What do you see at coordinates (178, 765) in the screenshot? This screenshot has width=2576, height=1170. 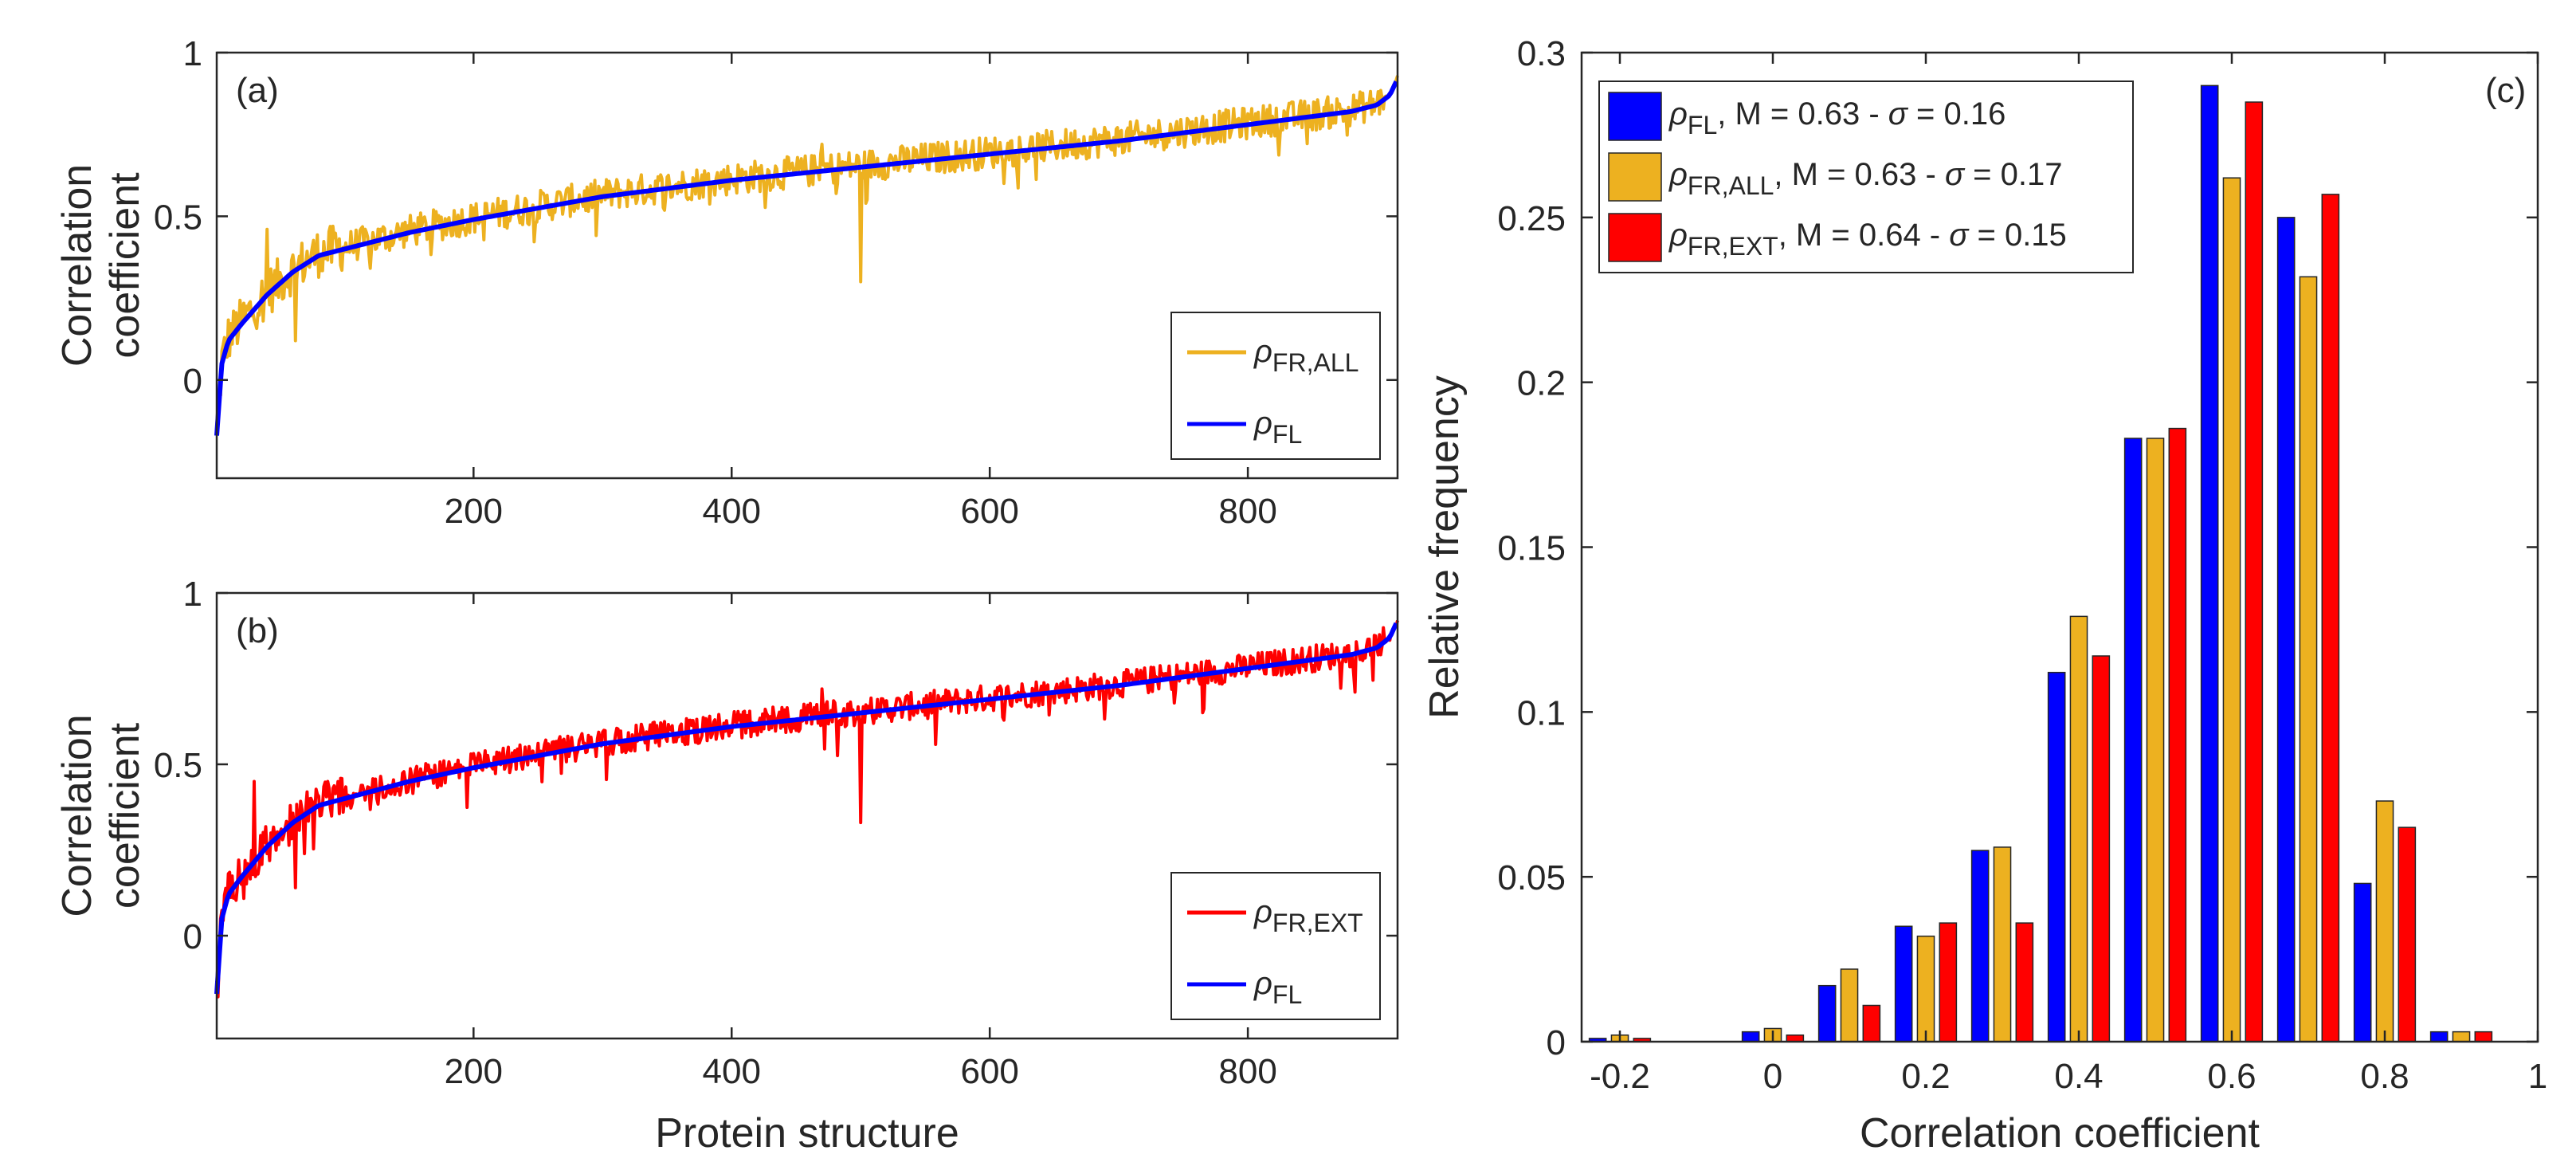 I see `y-tick-label: 0.5` at bounding box center [178, 765].